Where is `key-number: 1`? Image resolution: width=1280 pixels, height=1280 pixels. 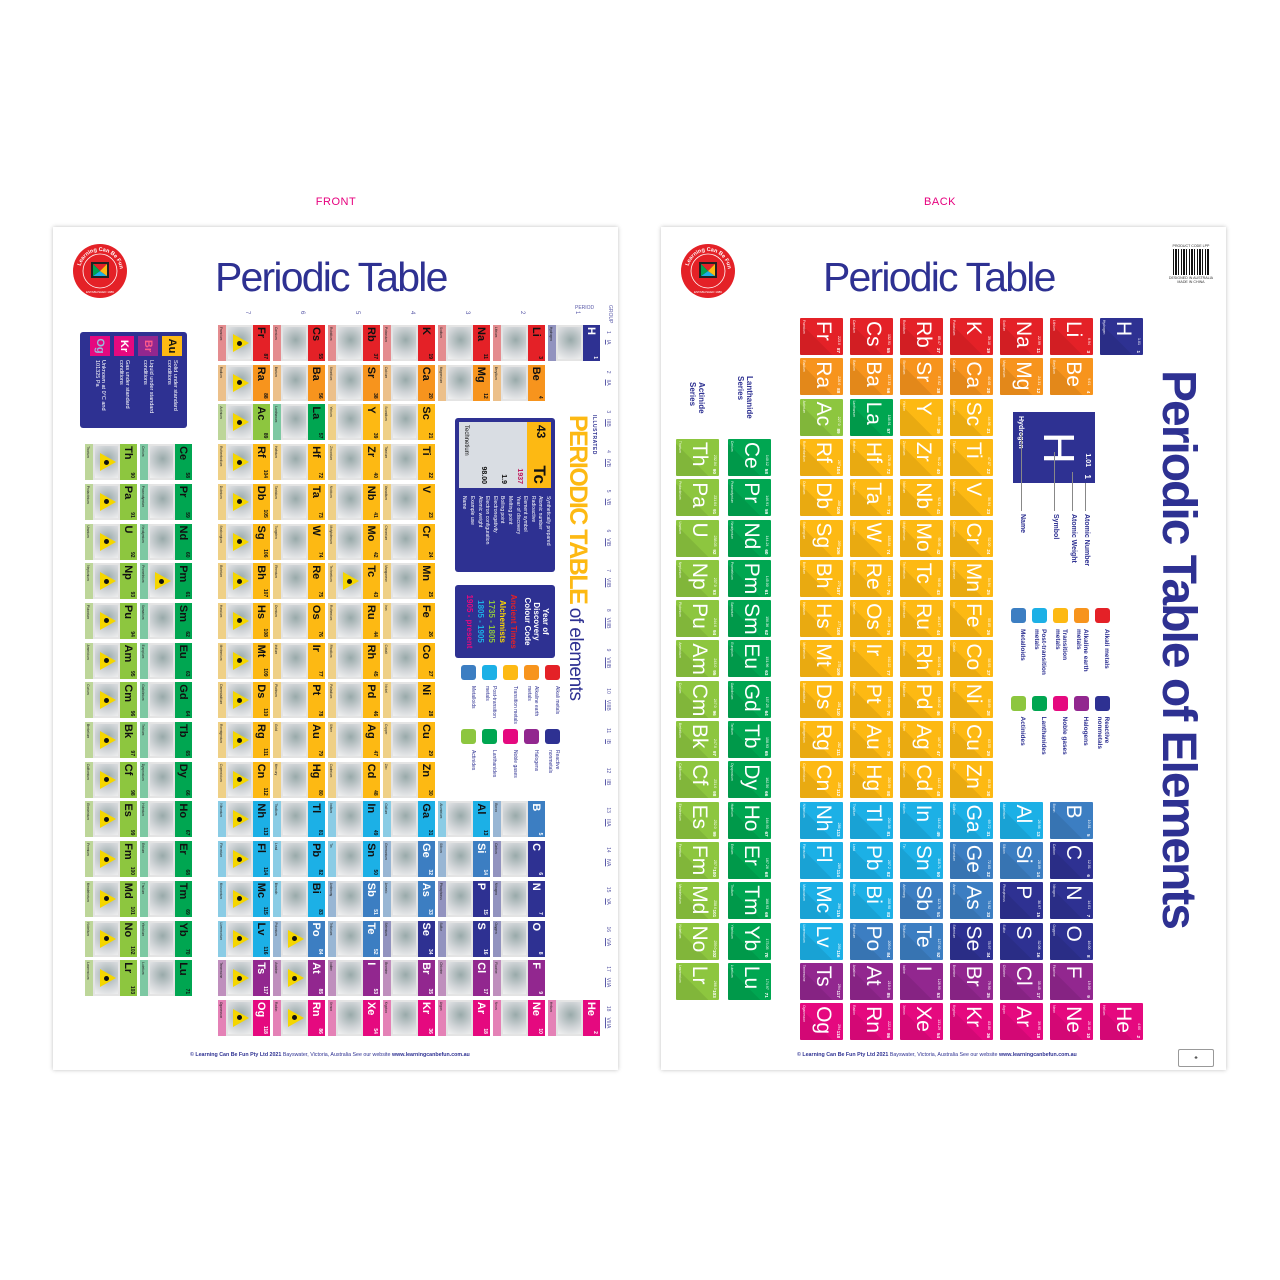
key-number: 1 is located at coordinates (1087, 476).